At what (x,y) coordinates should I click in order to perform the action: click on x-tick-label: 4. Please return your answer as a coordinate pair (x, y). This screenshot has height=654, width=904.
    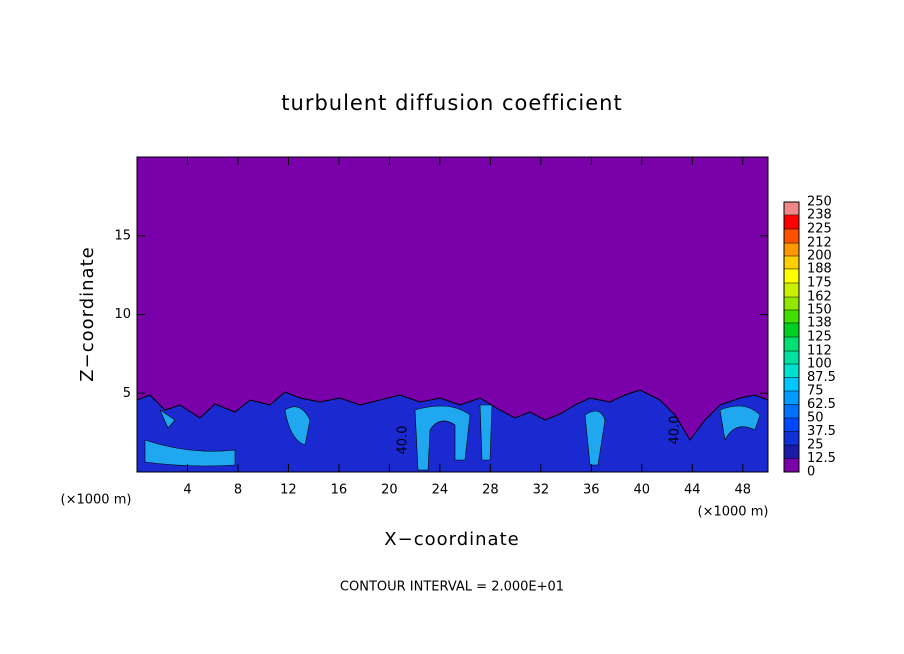
    Looking at the image, I should click on (187, 490).